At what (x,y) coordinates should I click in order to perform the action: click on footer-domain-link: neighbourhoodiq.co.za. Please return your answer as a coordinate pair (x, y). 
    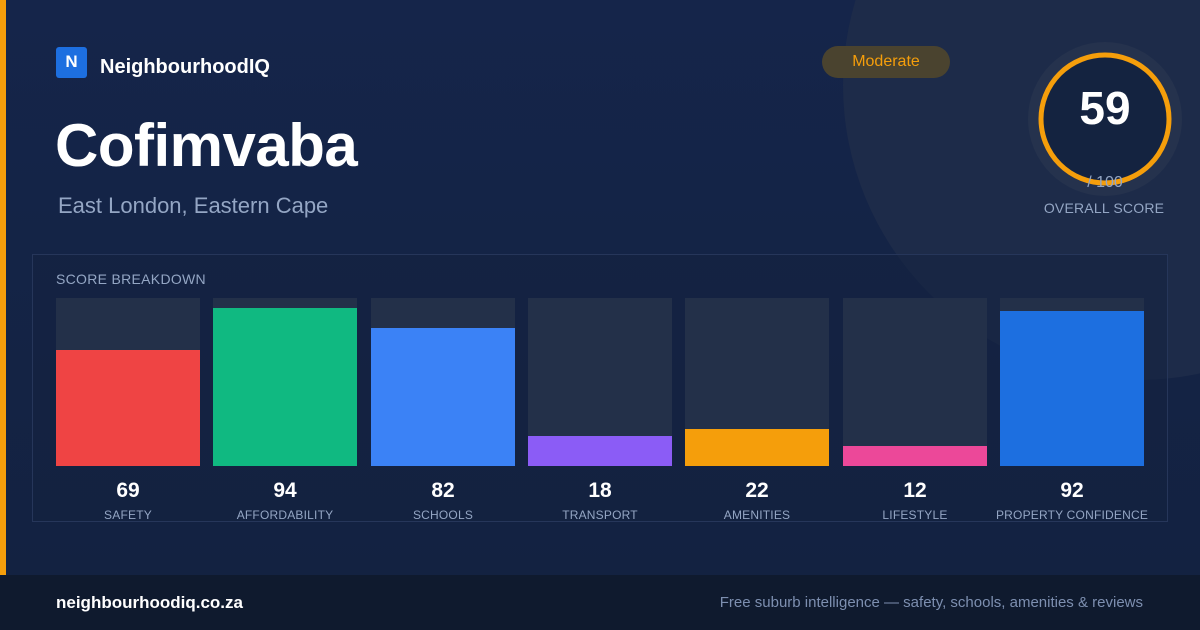
    Looking at the image, I should click on (149, 602).